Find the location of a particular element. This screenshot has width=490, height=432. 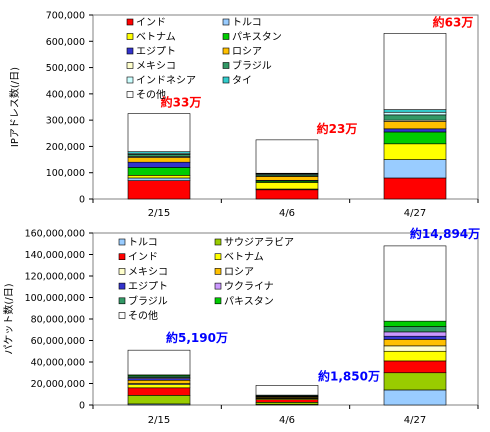

y-tick-label: 400,000 is located at coordinates (65, 94).